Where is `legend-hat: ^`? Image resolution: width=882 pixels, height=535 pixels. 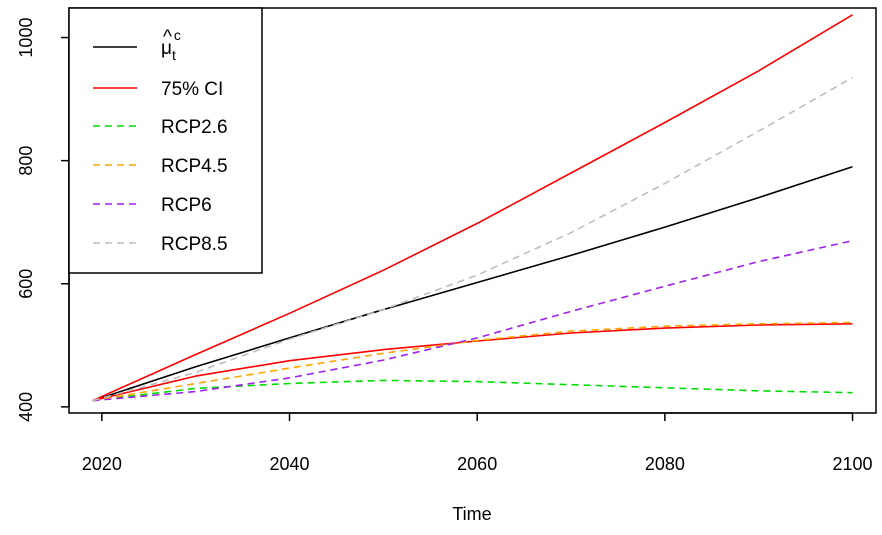 legend-hat: ^ is located at coordinates (167, 37).